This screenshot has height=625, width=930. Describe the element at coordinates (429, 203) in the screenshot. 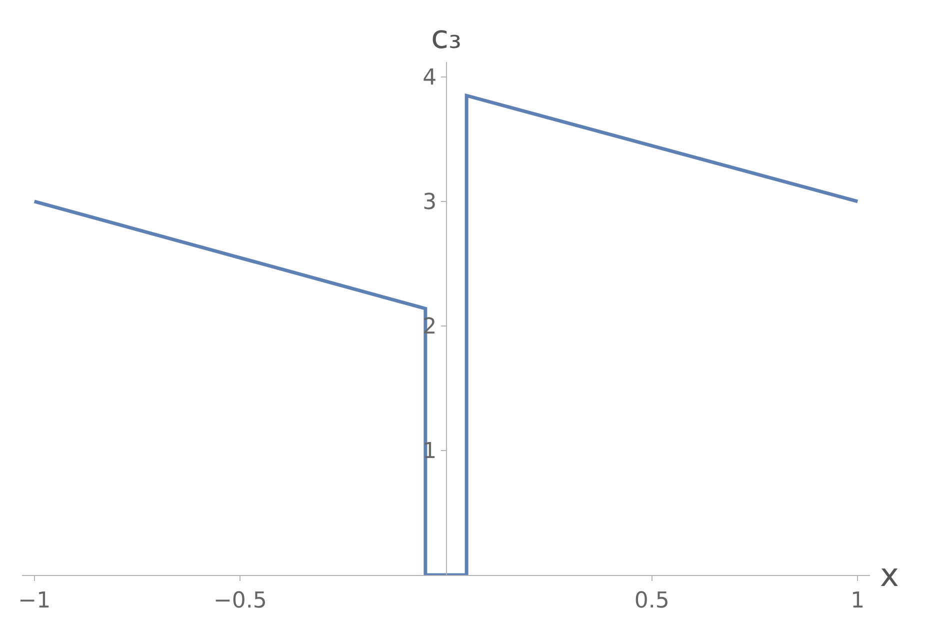

I see `y-tick-label: 3` at that location.